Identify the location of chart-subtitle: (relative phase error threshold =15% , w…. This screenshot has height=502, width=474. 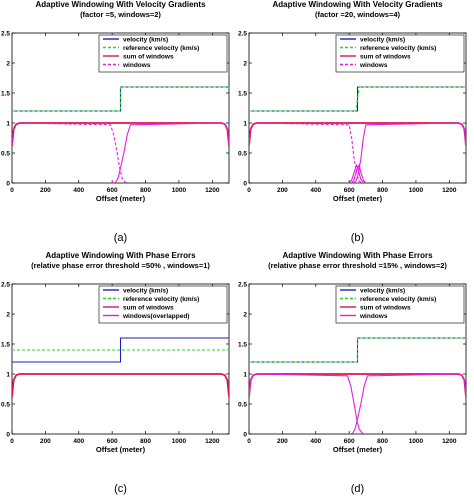
(357, 265).